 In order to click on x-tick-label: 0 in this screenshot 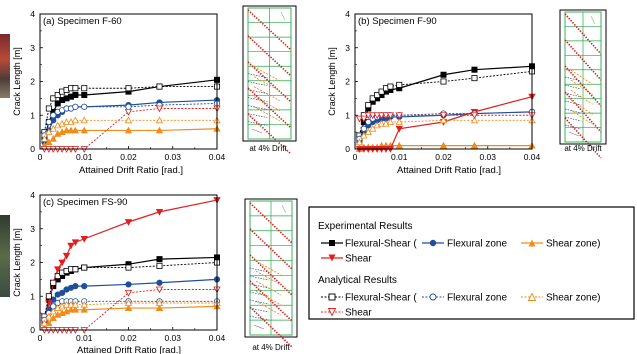, I will do `click(355, 157)`.